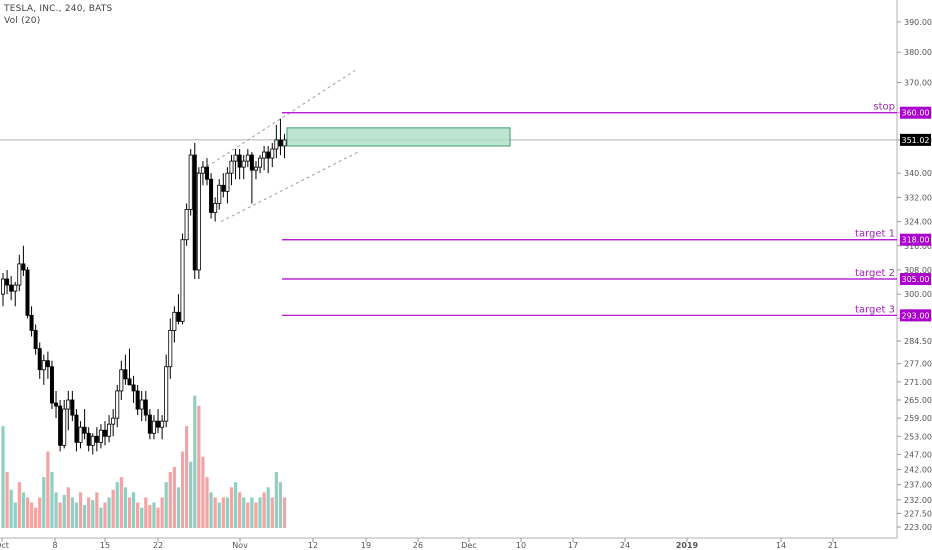 The height and width of the screenshot is (550, 932). I want to click on level-price-tag-text: 293.00, so click(916, 315).